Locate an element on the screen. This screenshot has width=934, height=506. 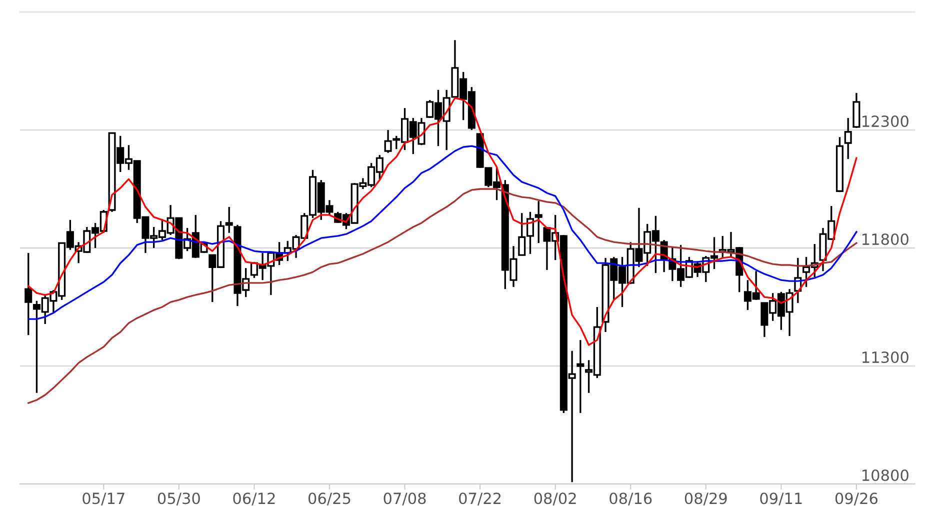
x-tick-label: 05/30 is located at coordinates (179, 499).